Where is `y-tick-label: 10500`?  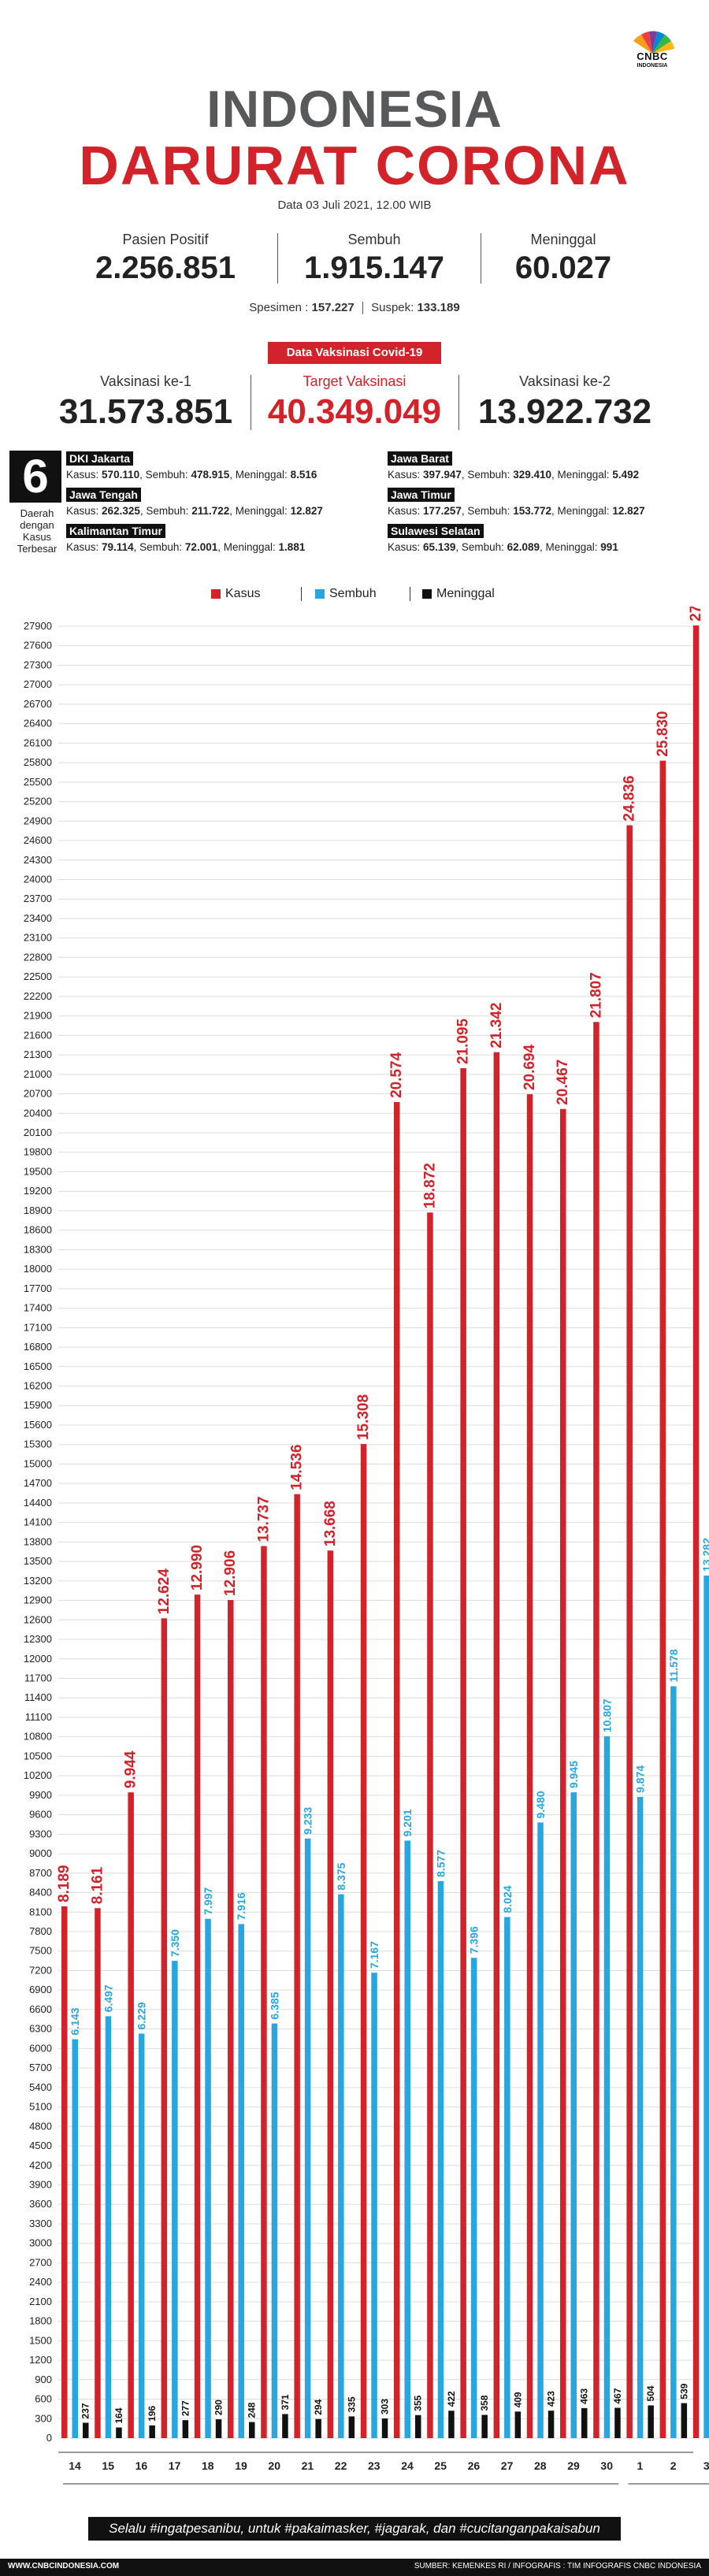
y-tick-label: 10500 is located at coordinates (38, 1755).